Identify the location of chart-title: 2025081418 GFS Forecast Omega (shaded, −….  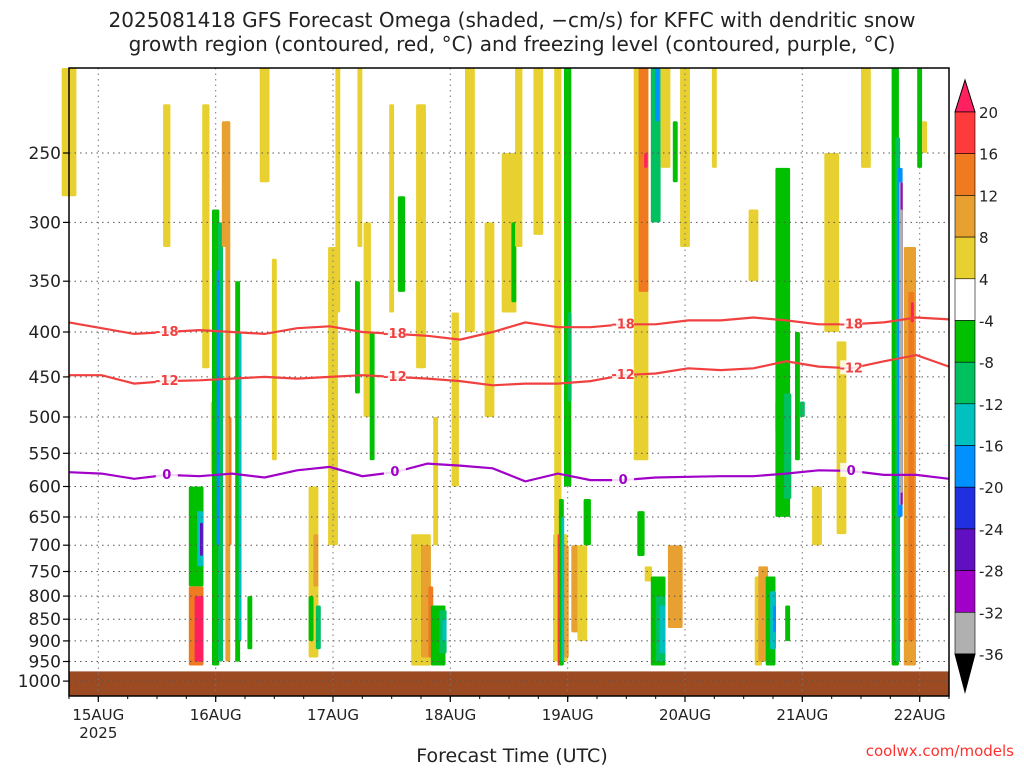
(512, 32).